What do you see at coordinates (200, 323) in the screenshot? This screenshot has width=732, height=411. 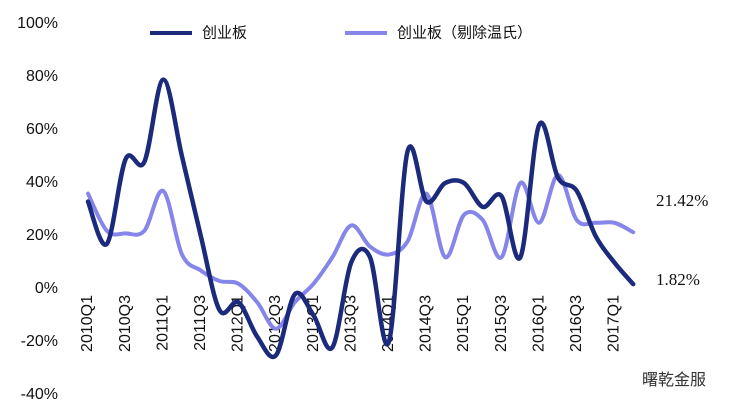 I see `x-tick-label: 2011Q3` at bounding box center [200, 323].